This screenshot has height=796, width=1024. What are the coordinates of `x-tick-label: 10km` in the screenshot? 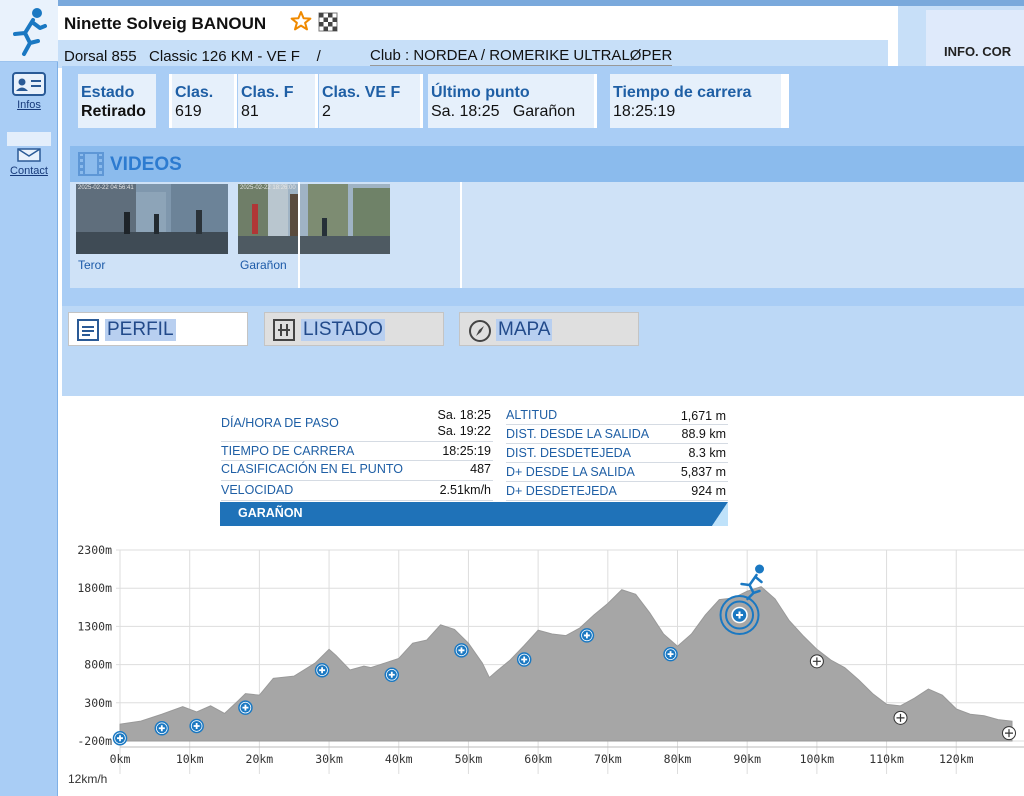 It's located at (190, 759).